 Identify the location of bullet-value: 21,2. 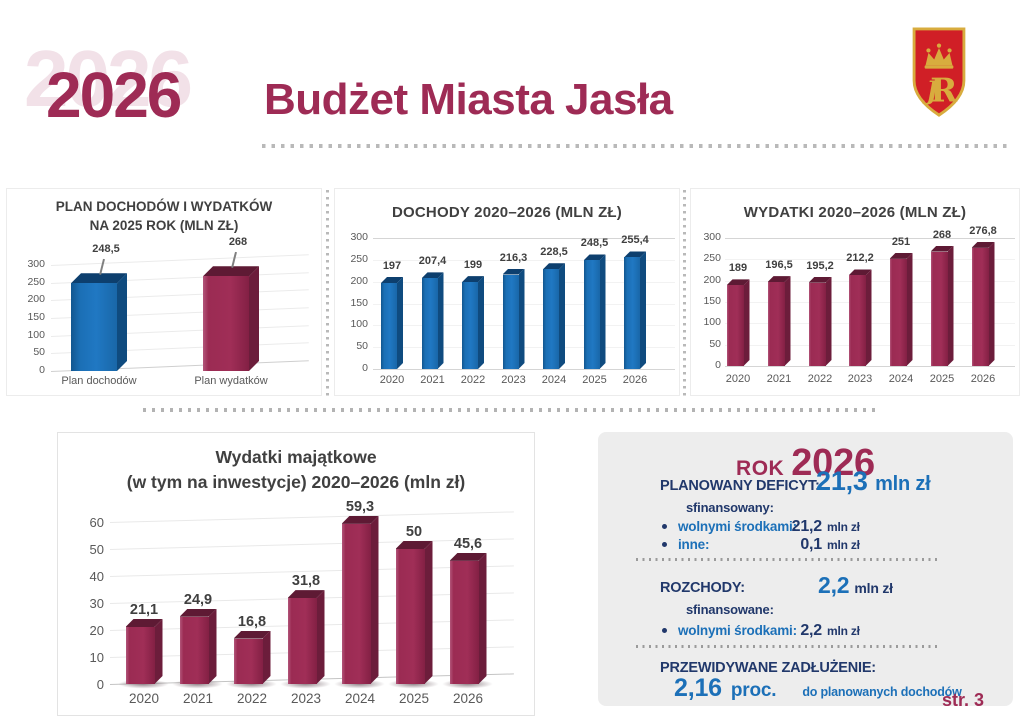
(807, 526).